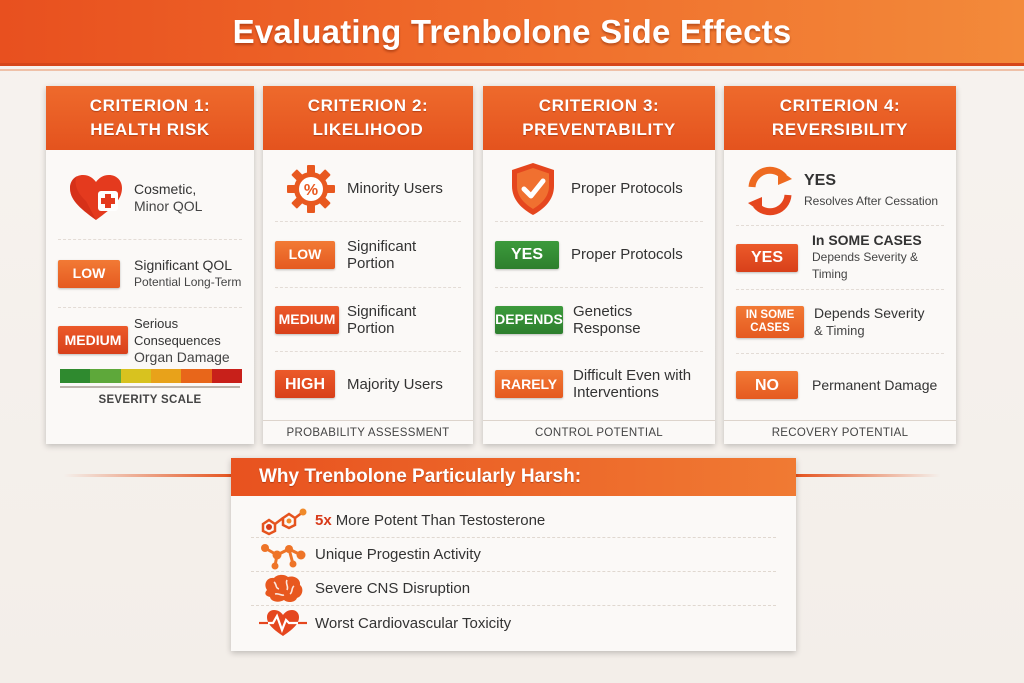 The width and height of the screenshot is (1024, 683). Describe the element at coordinates (395, 188) in the screenshot. I see `criterion-row-text: Minority Users` at that location.